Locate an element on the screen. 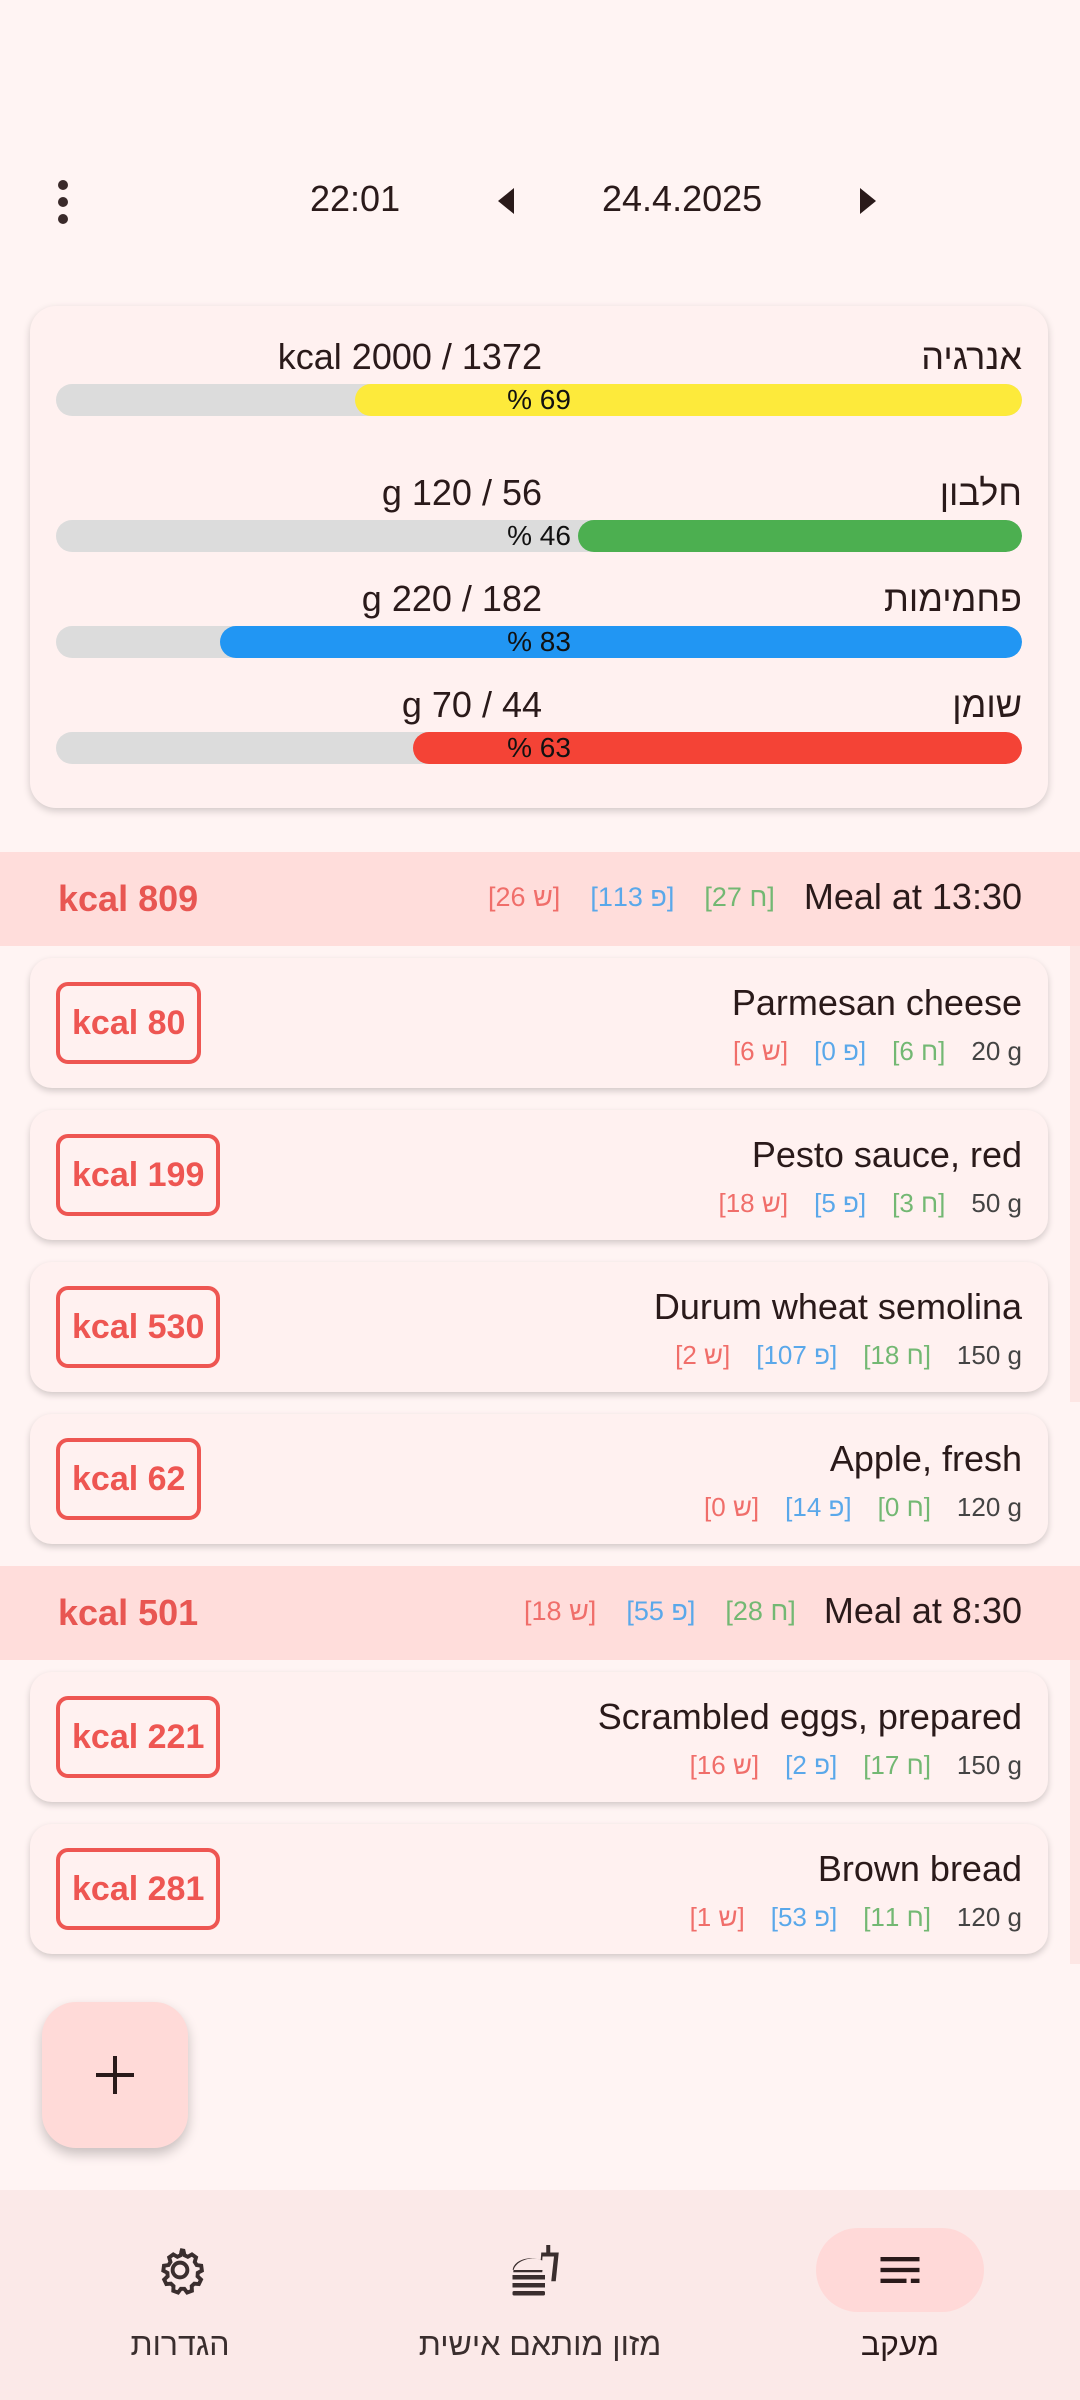 This screenshot has width=1080, height=2400. food-name: Durum wheat semolina is located at coordinates (837, 1306).